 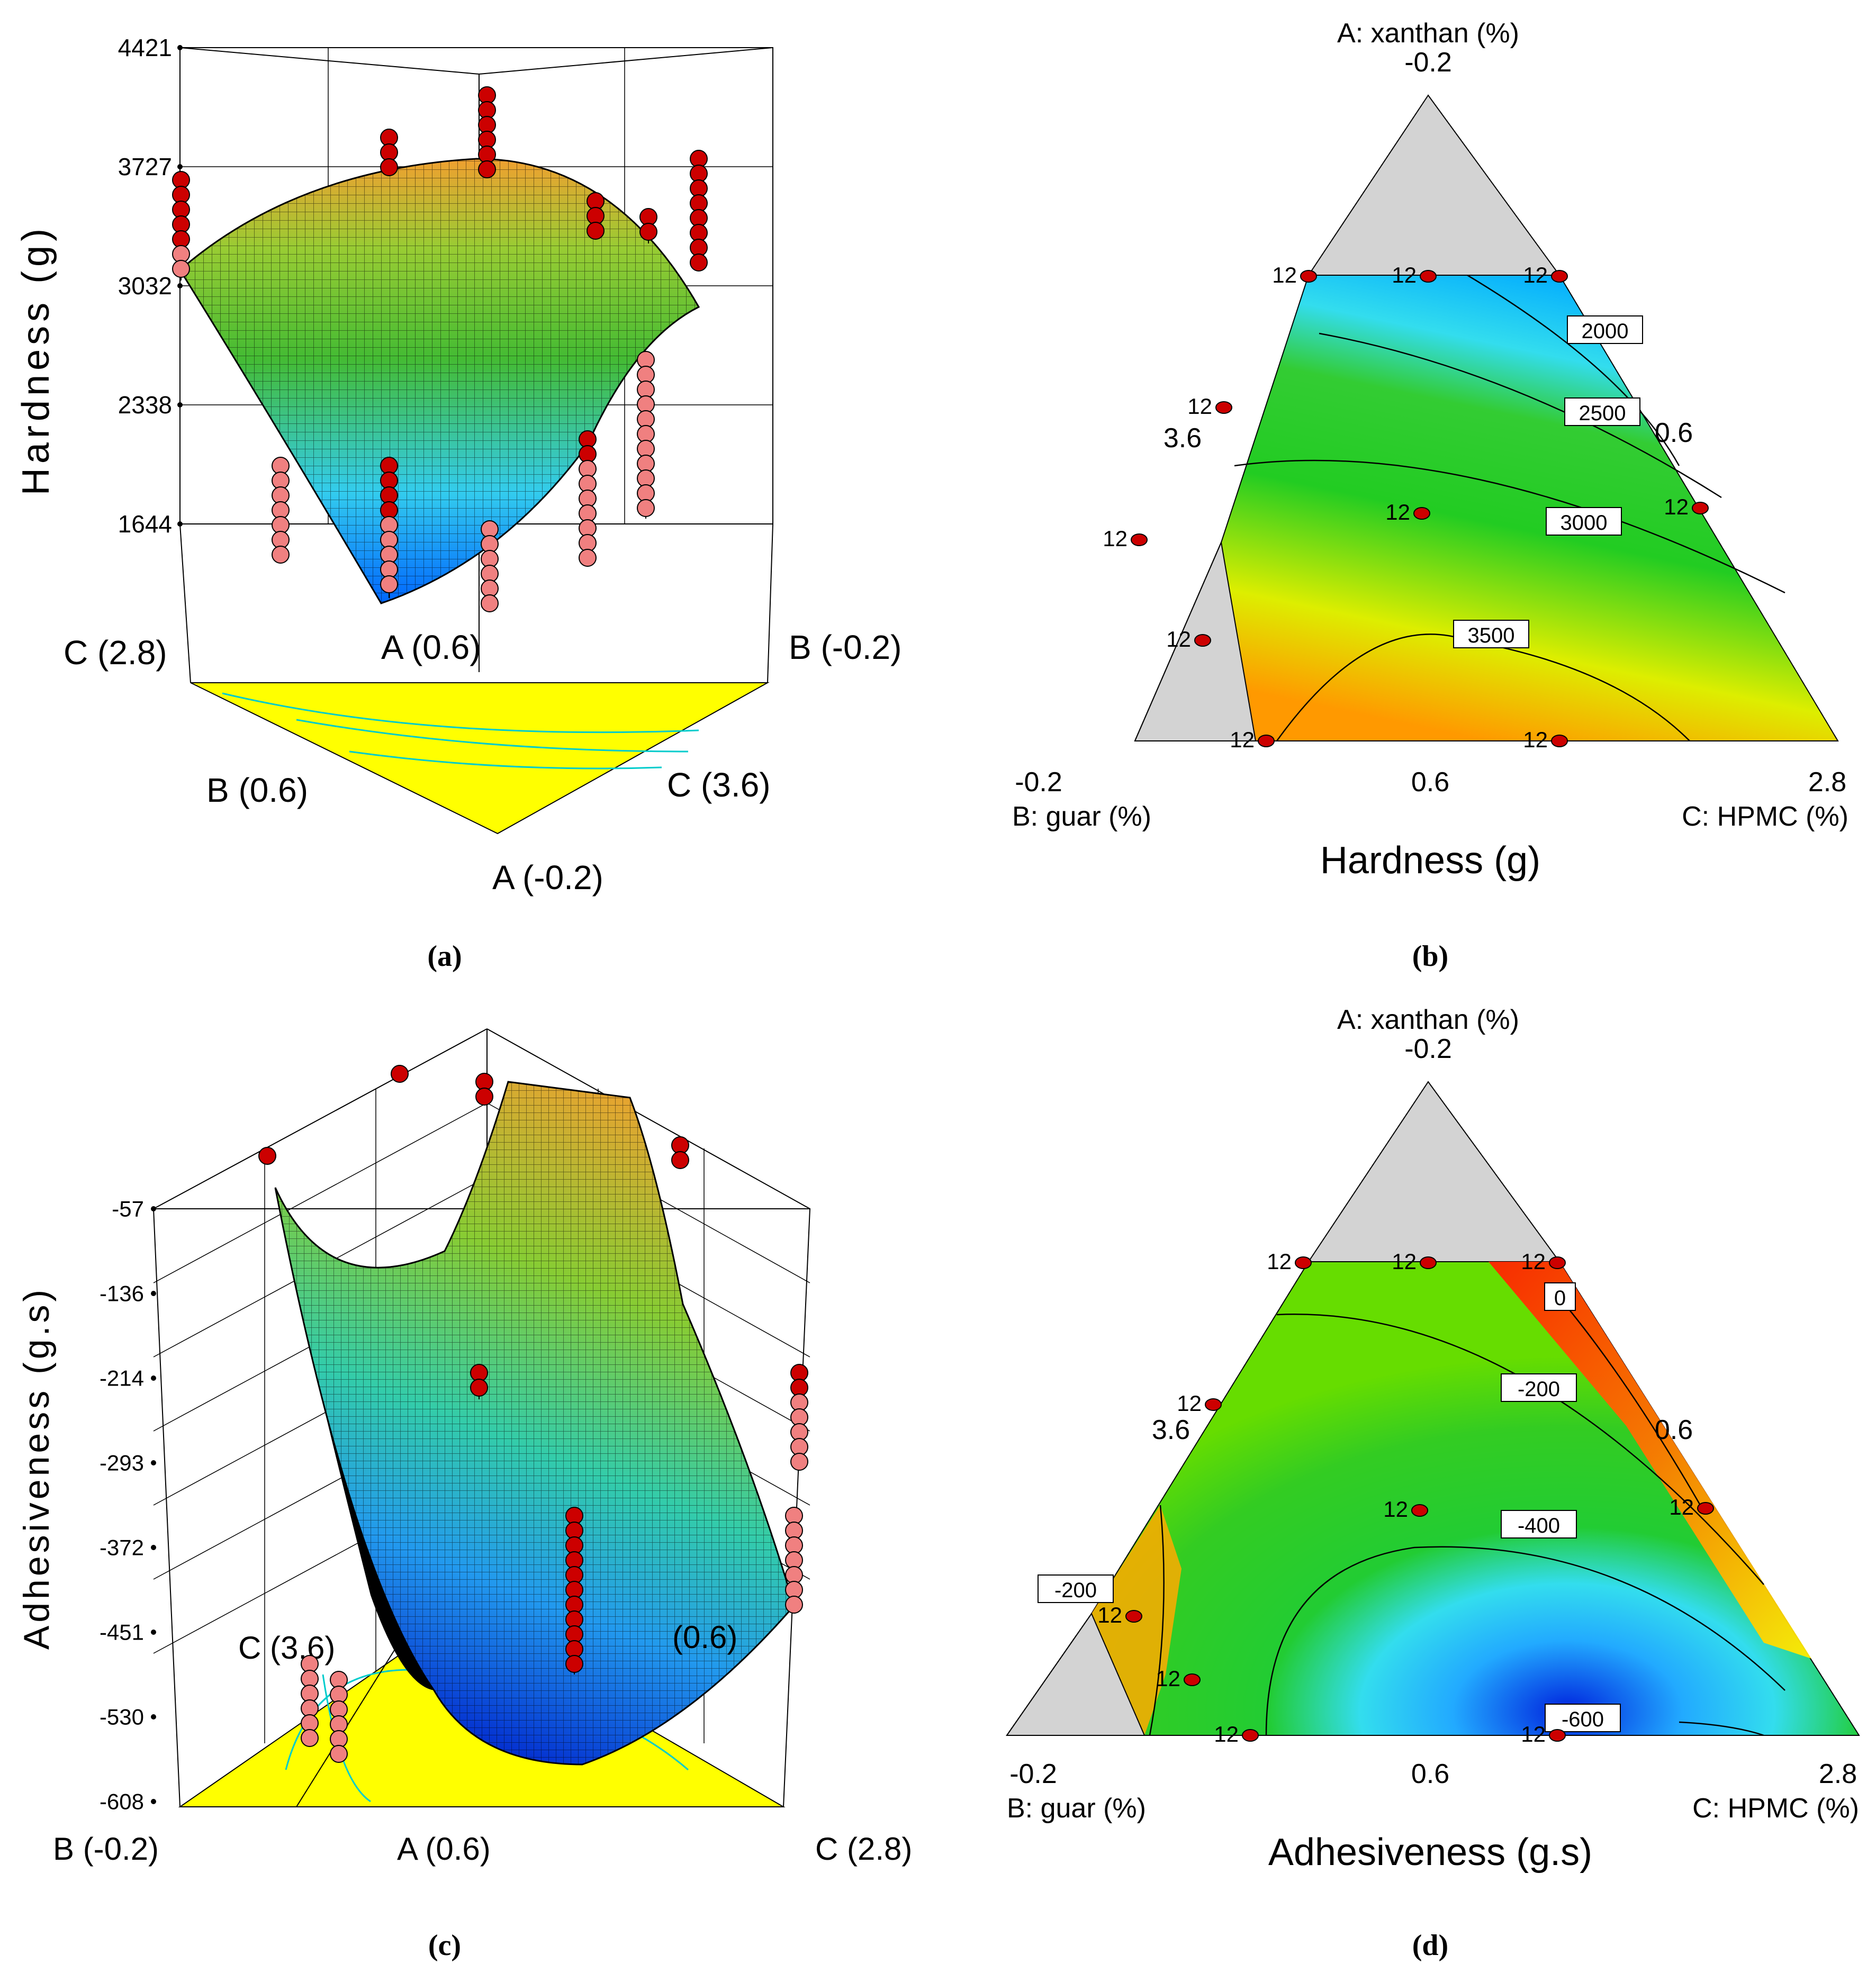 I want to click on panel-c-design-points, so click(x=533, y=1414).